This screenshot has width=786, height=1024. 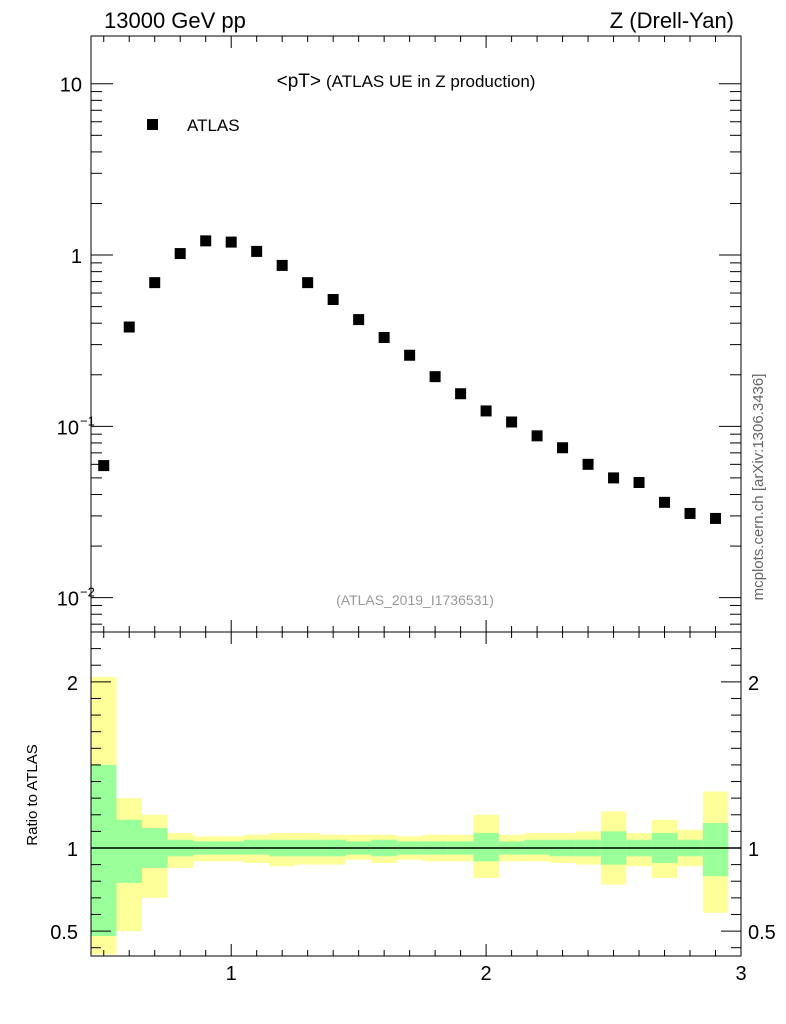 I want to click on ratio-x-tick-label: 1, so click(x=231, y=974).